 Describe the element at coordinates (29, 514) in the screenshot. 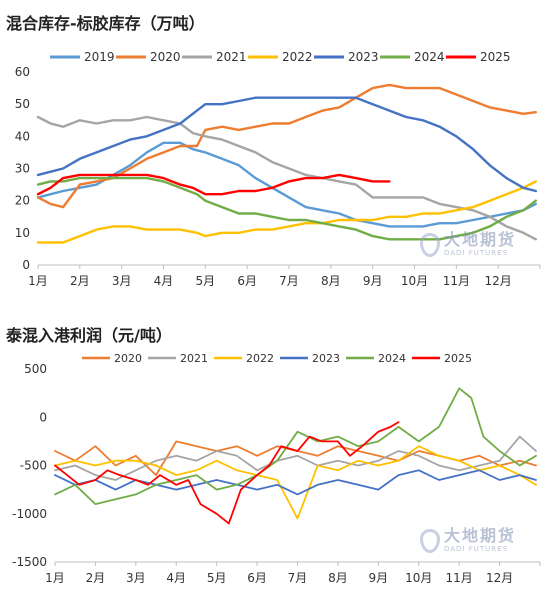

I see `y-tick-label: -1000` at that location.